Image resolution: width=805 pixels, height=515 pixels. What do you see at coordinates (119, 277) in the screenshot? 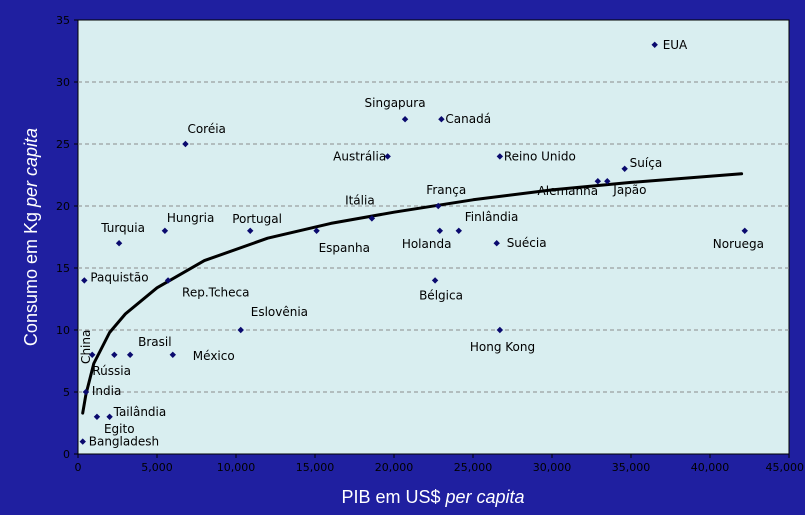
I see `label-paquist-o: Paquistão` at bounding box center [119, 277].